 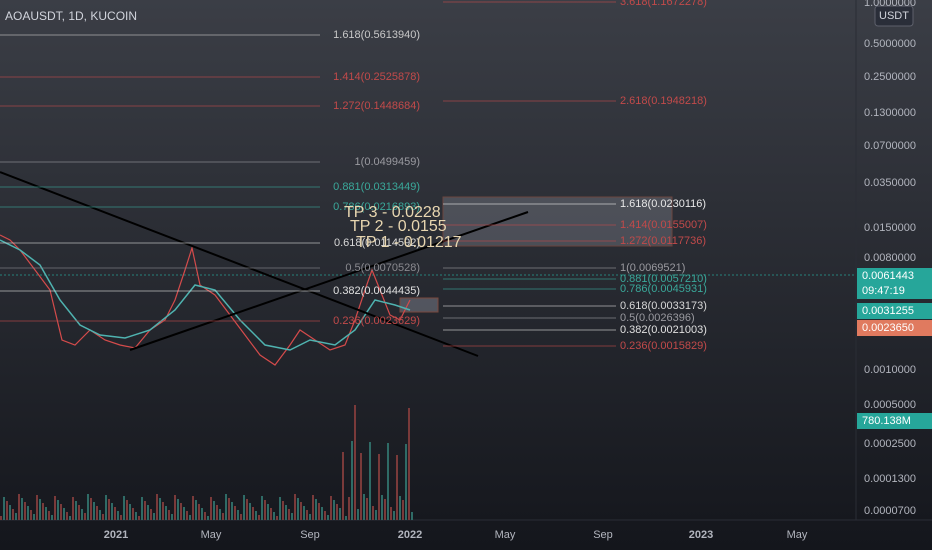 What do you see at coordinates (663, 306) in the screenshot?
I see `fib-label: 0.618(0.0033173)` at bounding box center [663, 306].